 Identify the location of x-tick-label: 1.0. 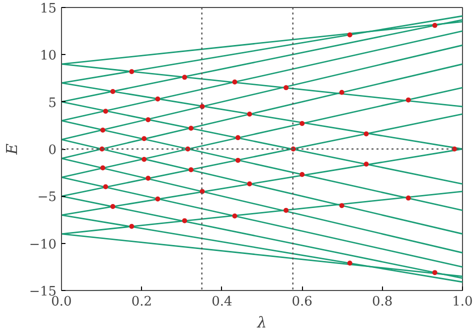
(462, 302).